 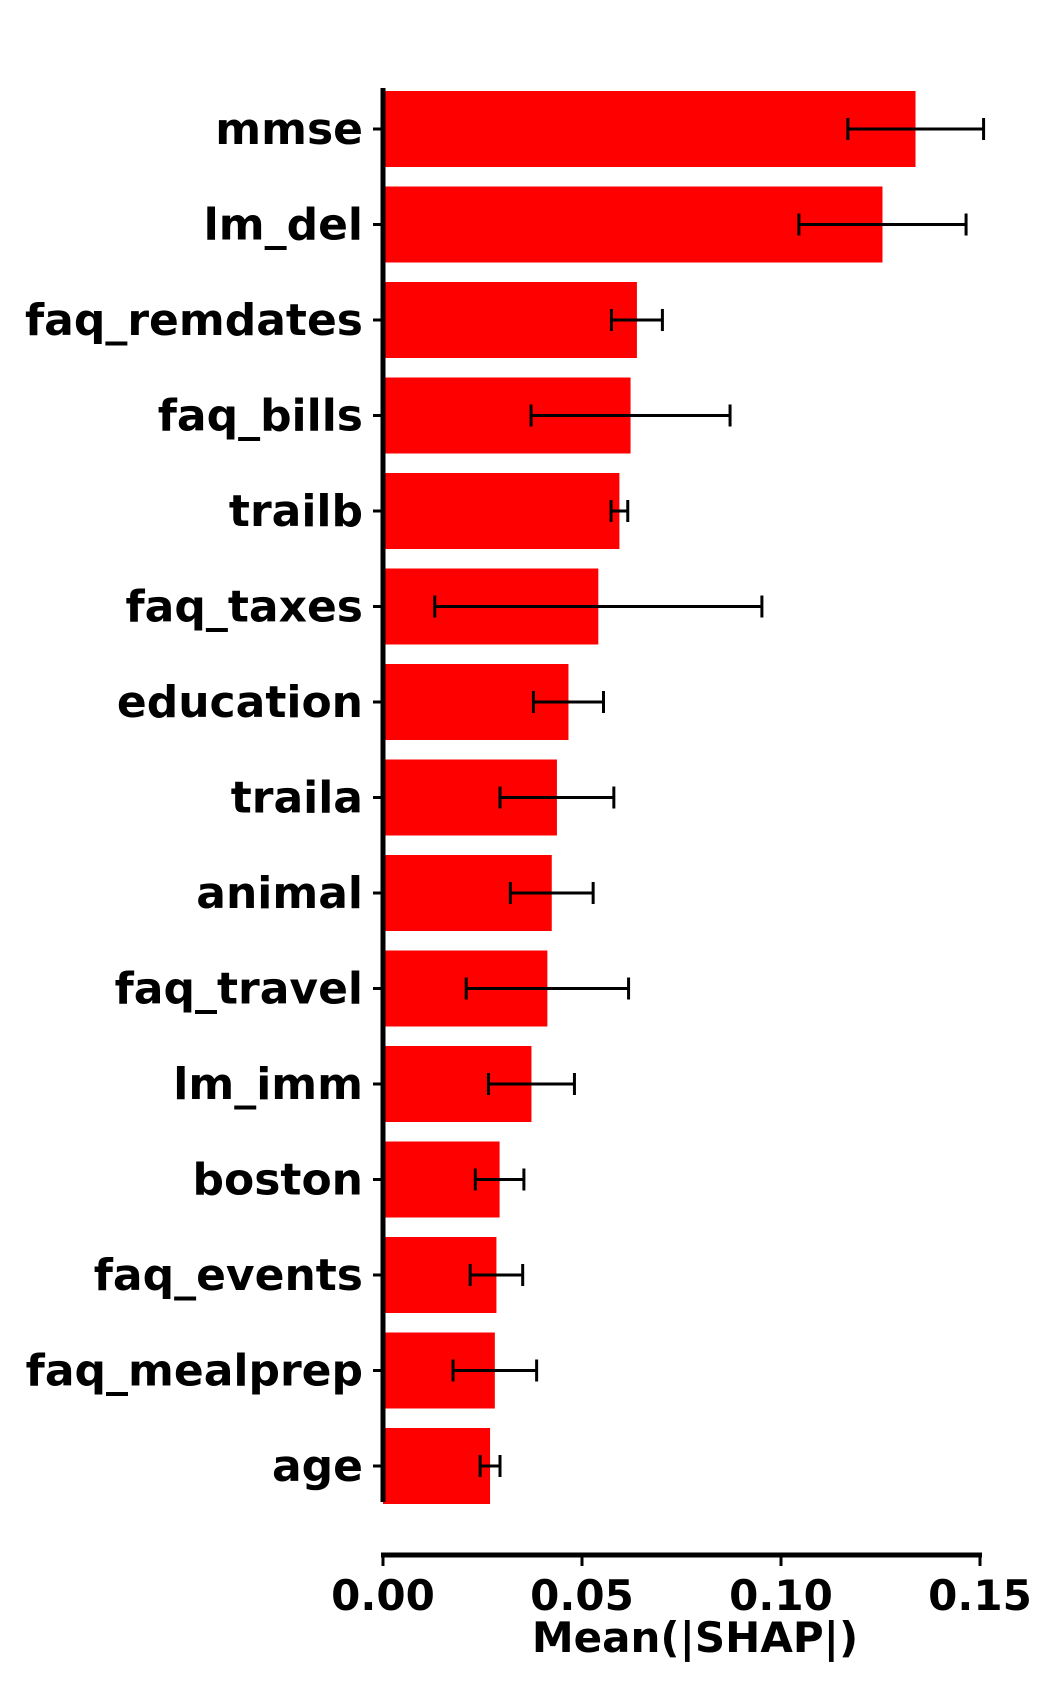 I want to click on error-bar-faq_taxes, so click(x=598, y=606).